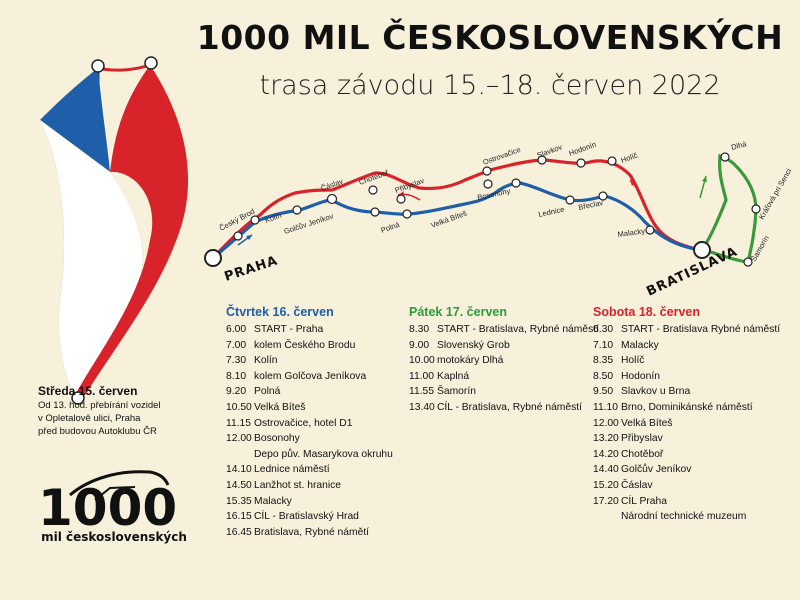 The height and width of the screenshot is (600, 800). What do you see at coordinates (313, 517) in the screenshot?
I see `schedule-row: 16.15 CÍL - Bratislavský Hrad` at bounding box center [313, 517].